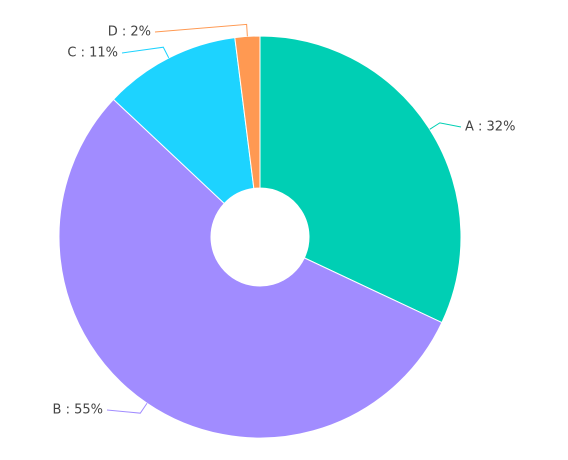 This screenshot has height=460, width=568. What do you see at coordinates (490, 127) in the screenshot?
I see `data-label: A : 32%` at bounding box center [490, 127].